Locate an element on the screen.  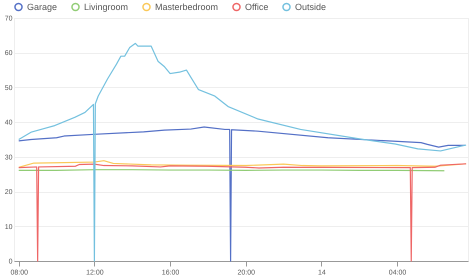
legend-label: Livingroom is located at coordinates (106, 7).